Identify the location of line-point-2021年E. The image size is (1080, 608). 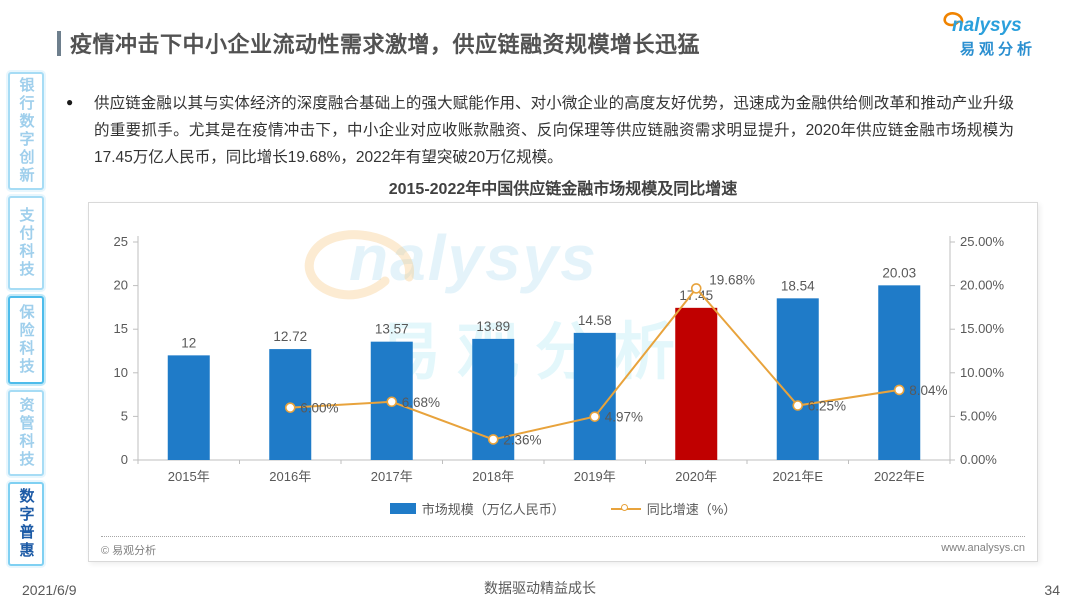
(798, 405).